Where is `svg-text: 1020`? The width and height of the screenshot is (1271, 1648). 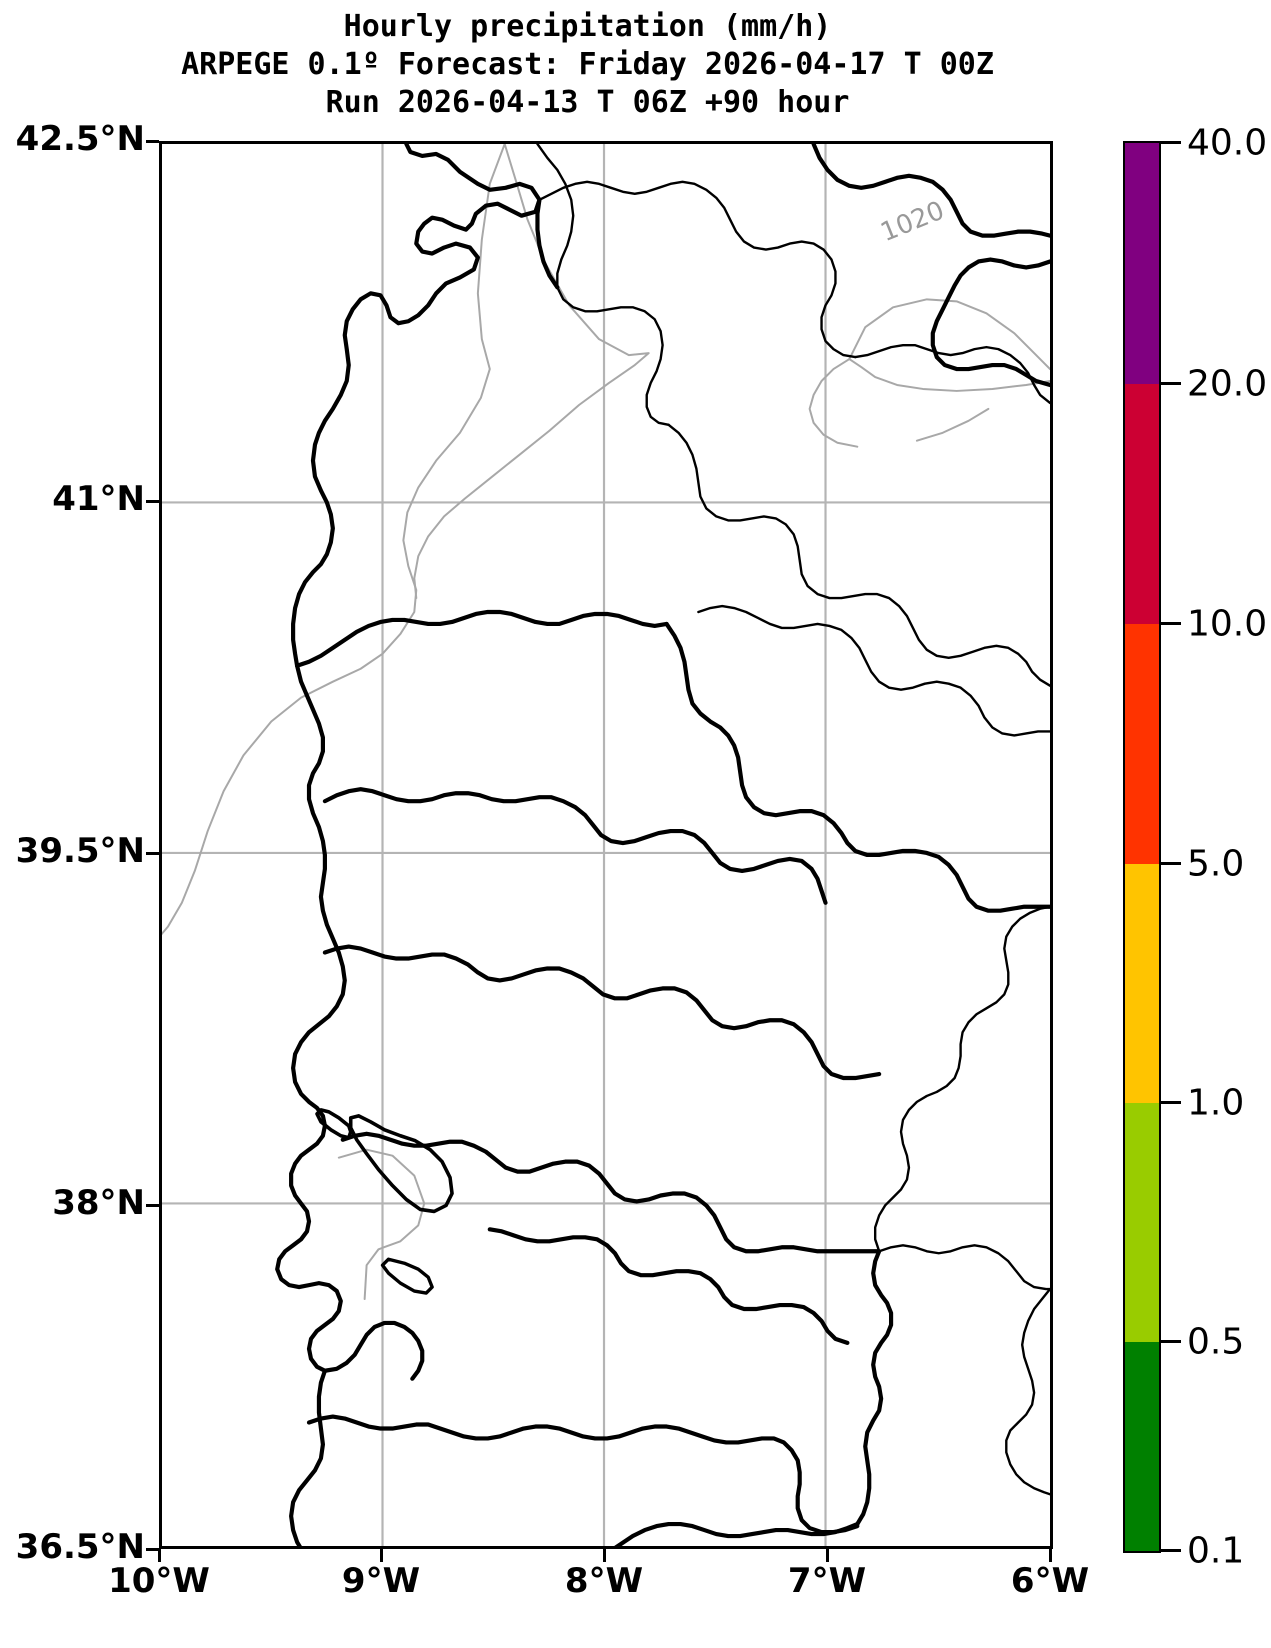
svg-text: 1020 is located at coordinates (913, 222).